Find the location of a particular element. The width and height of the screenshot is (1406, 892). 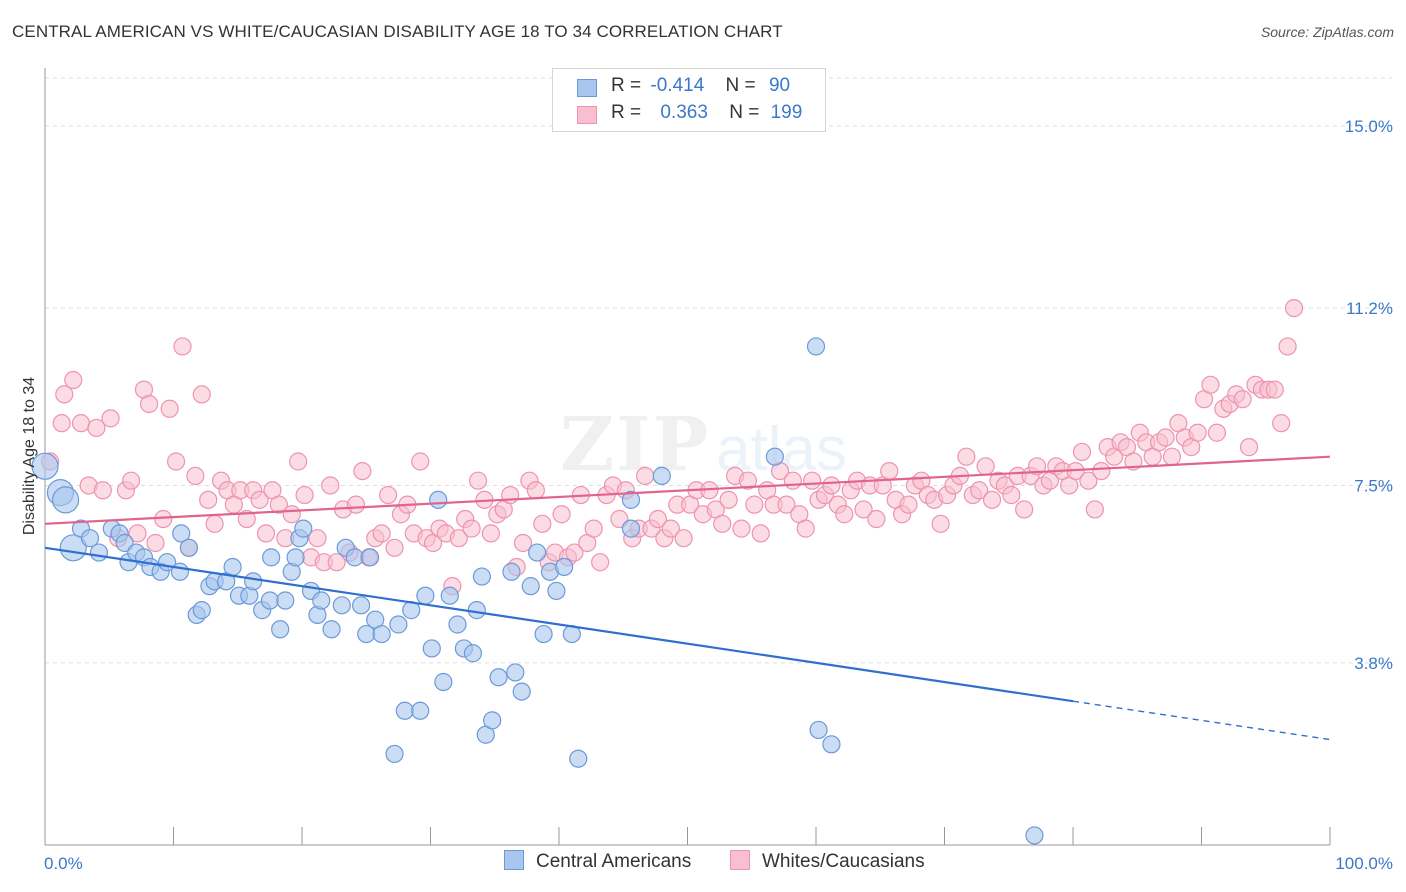

bottom-legend-whites-caucasians: Whites/Caucasians is located at coordinates (827, 861).